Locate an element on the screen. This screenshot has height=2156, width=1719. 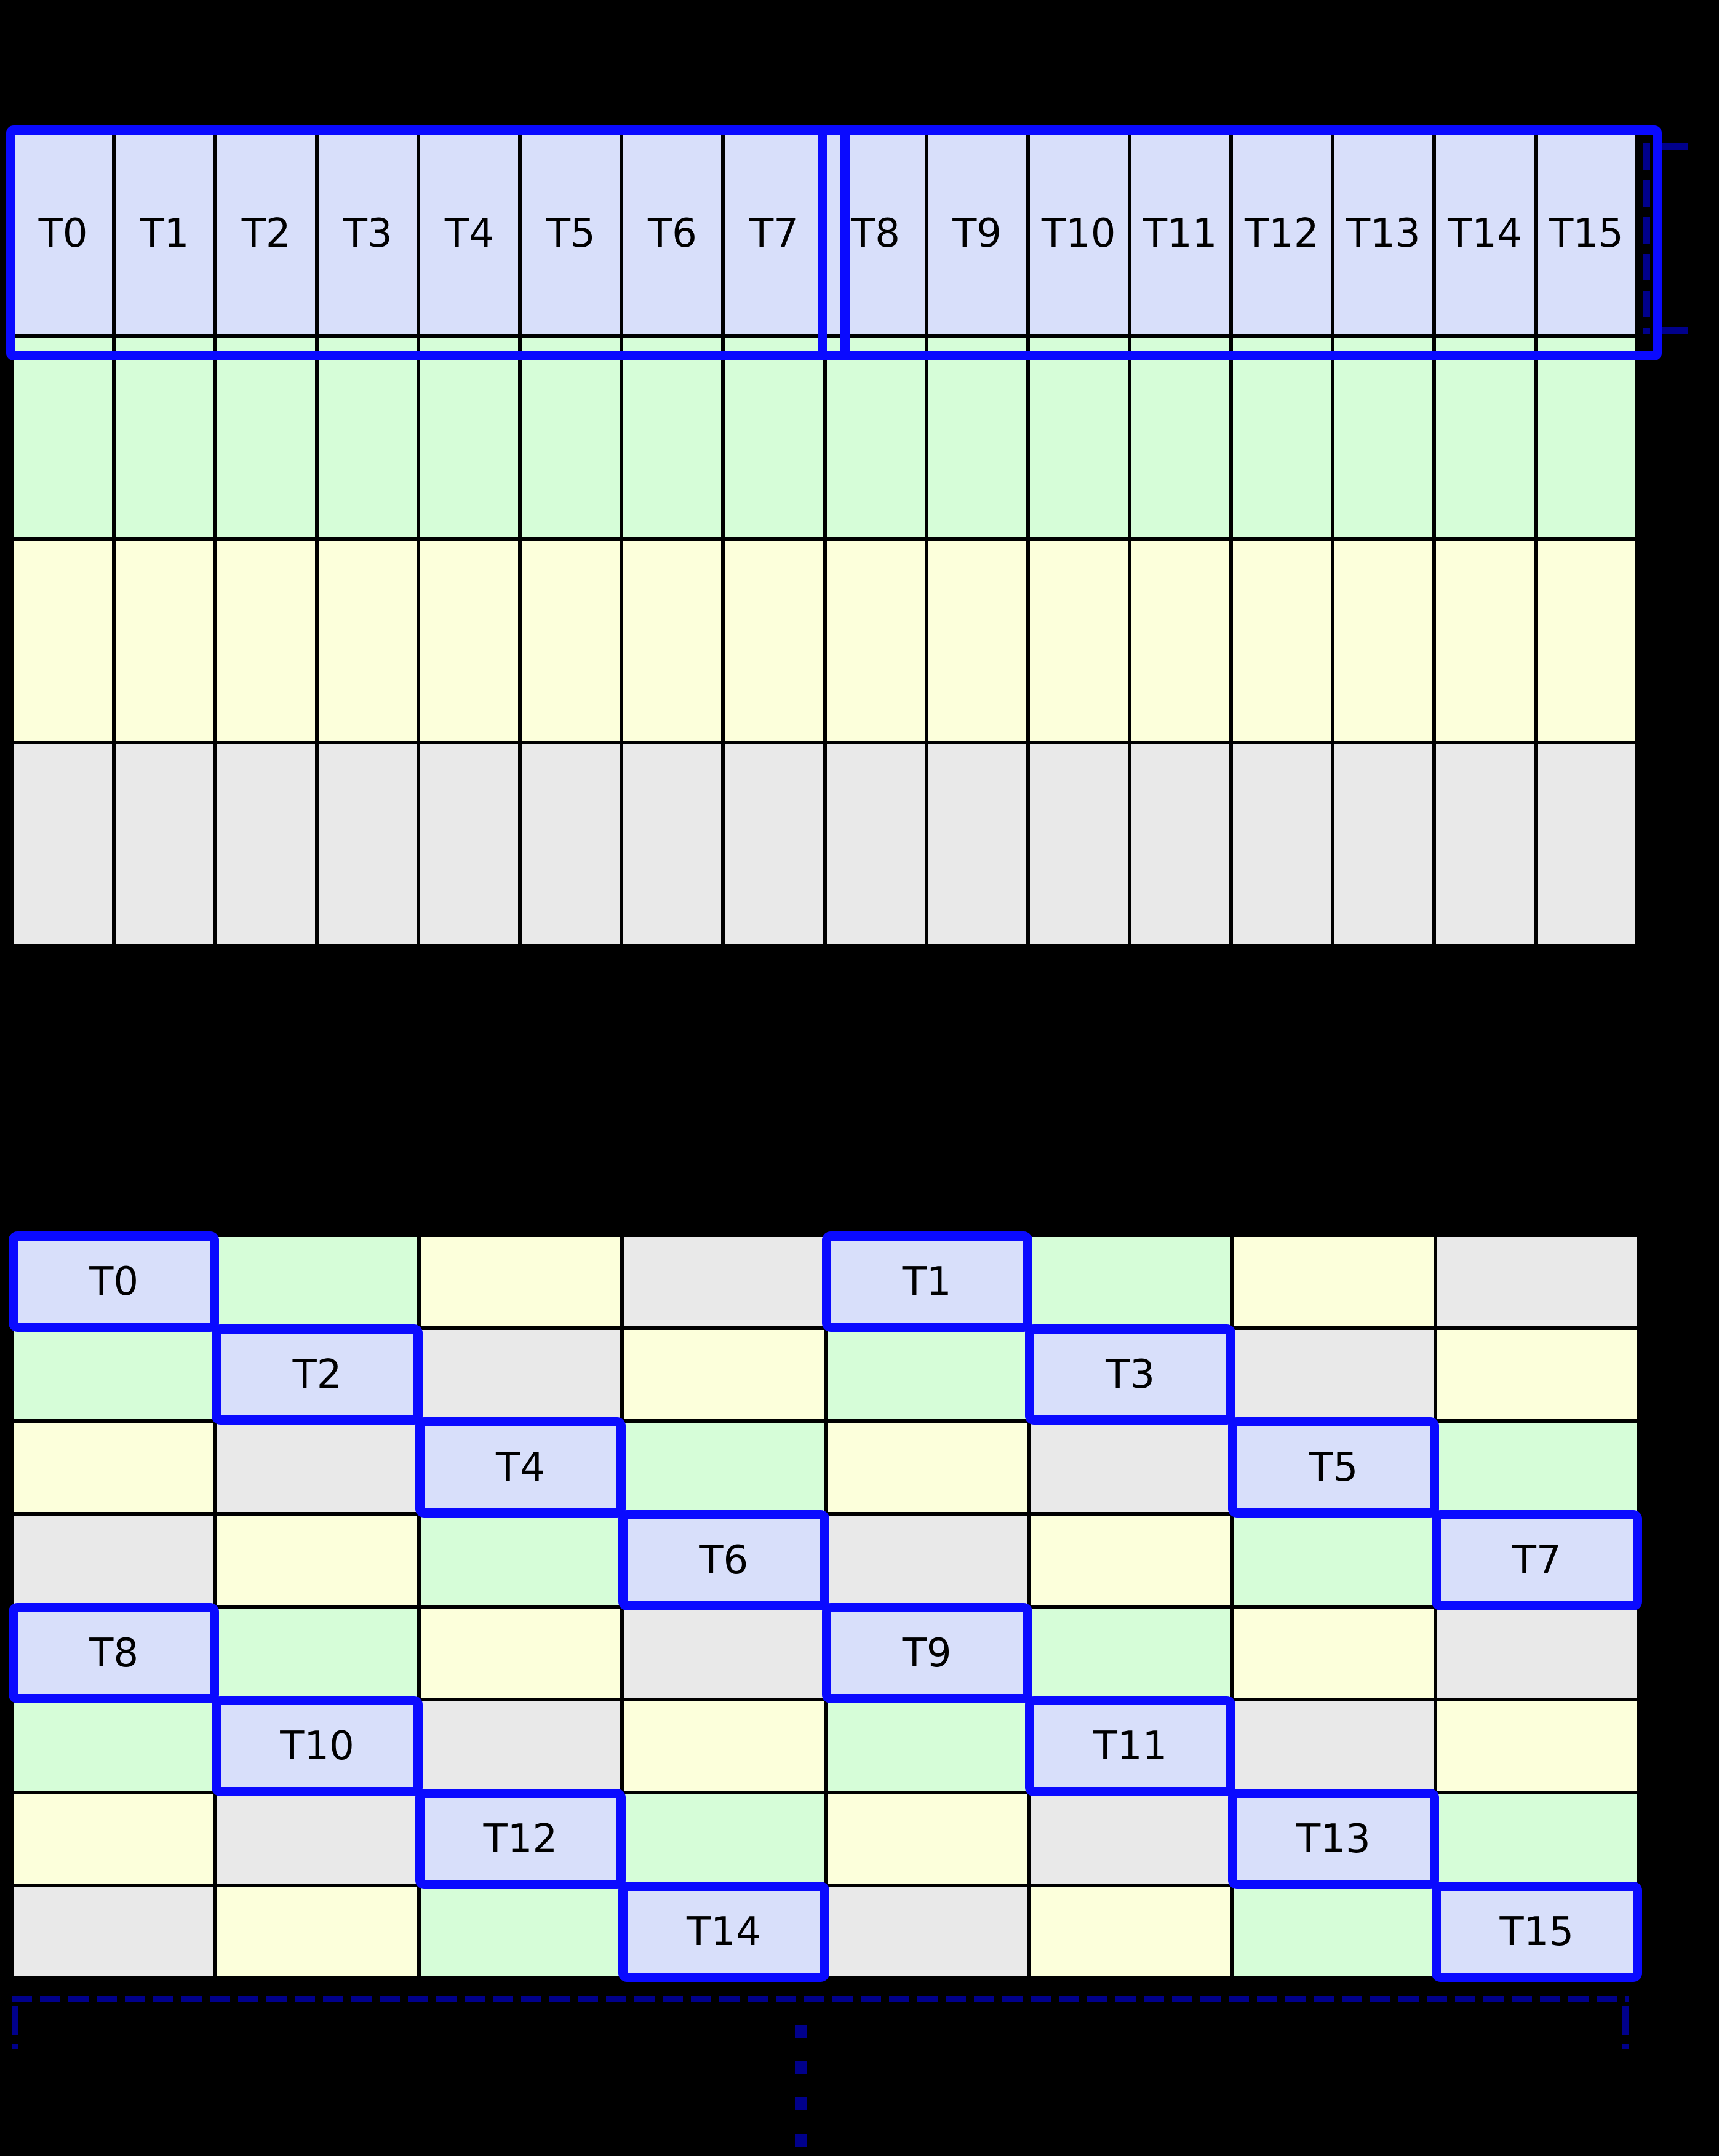
thread-label: T4 is located at coordinates (469, 234).